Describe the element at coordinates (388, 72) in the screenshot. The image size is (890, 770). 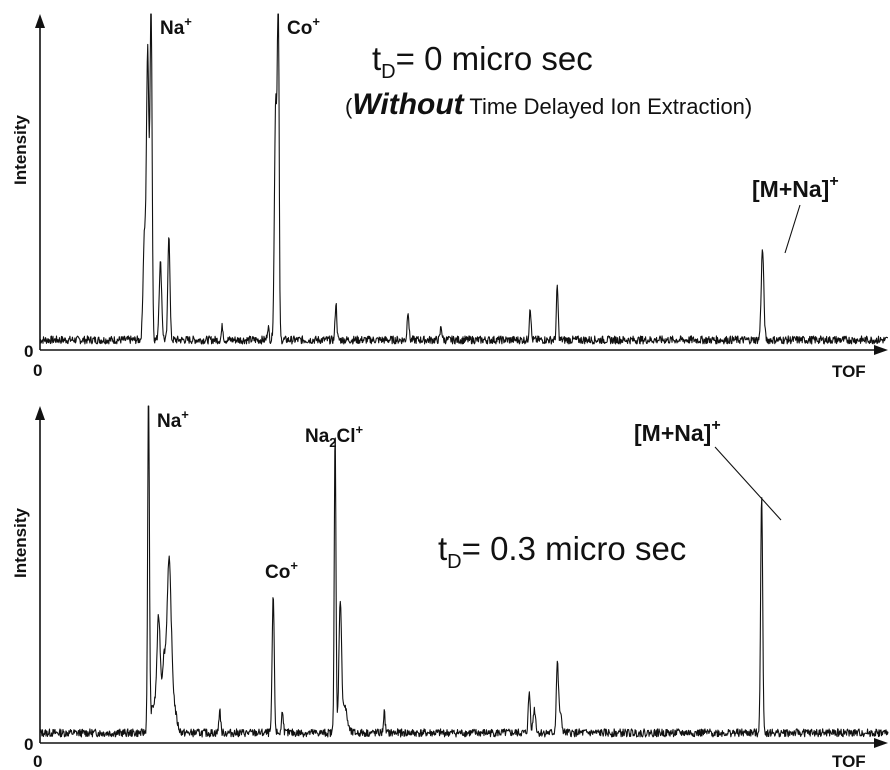
I see `panel1-title-sub: D` at that location.